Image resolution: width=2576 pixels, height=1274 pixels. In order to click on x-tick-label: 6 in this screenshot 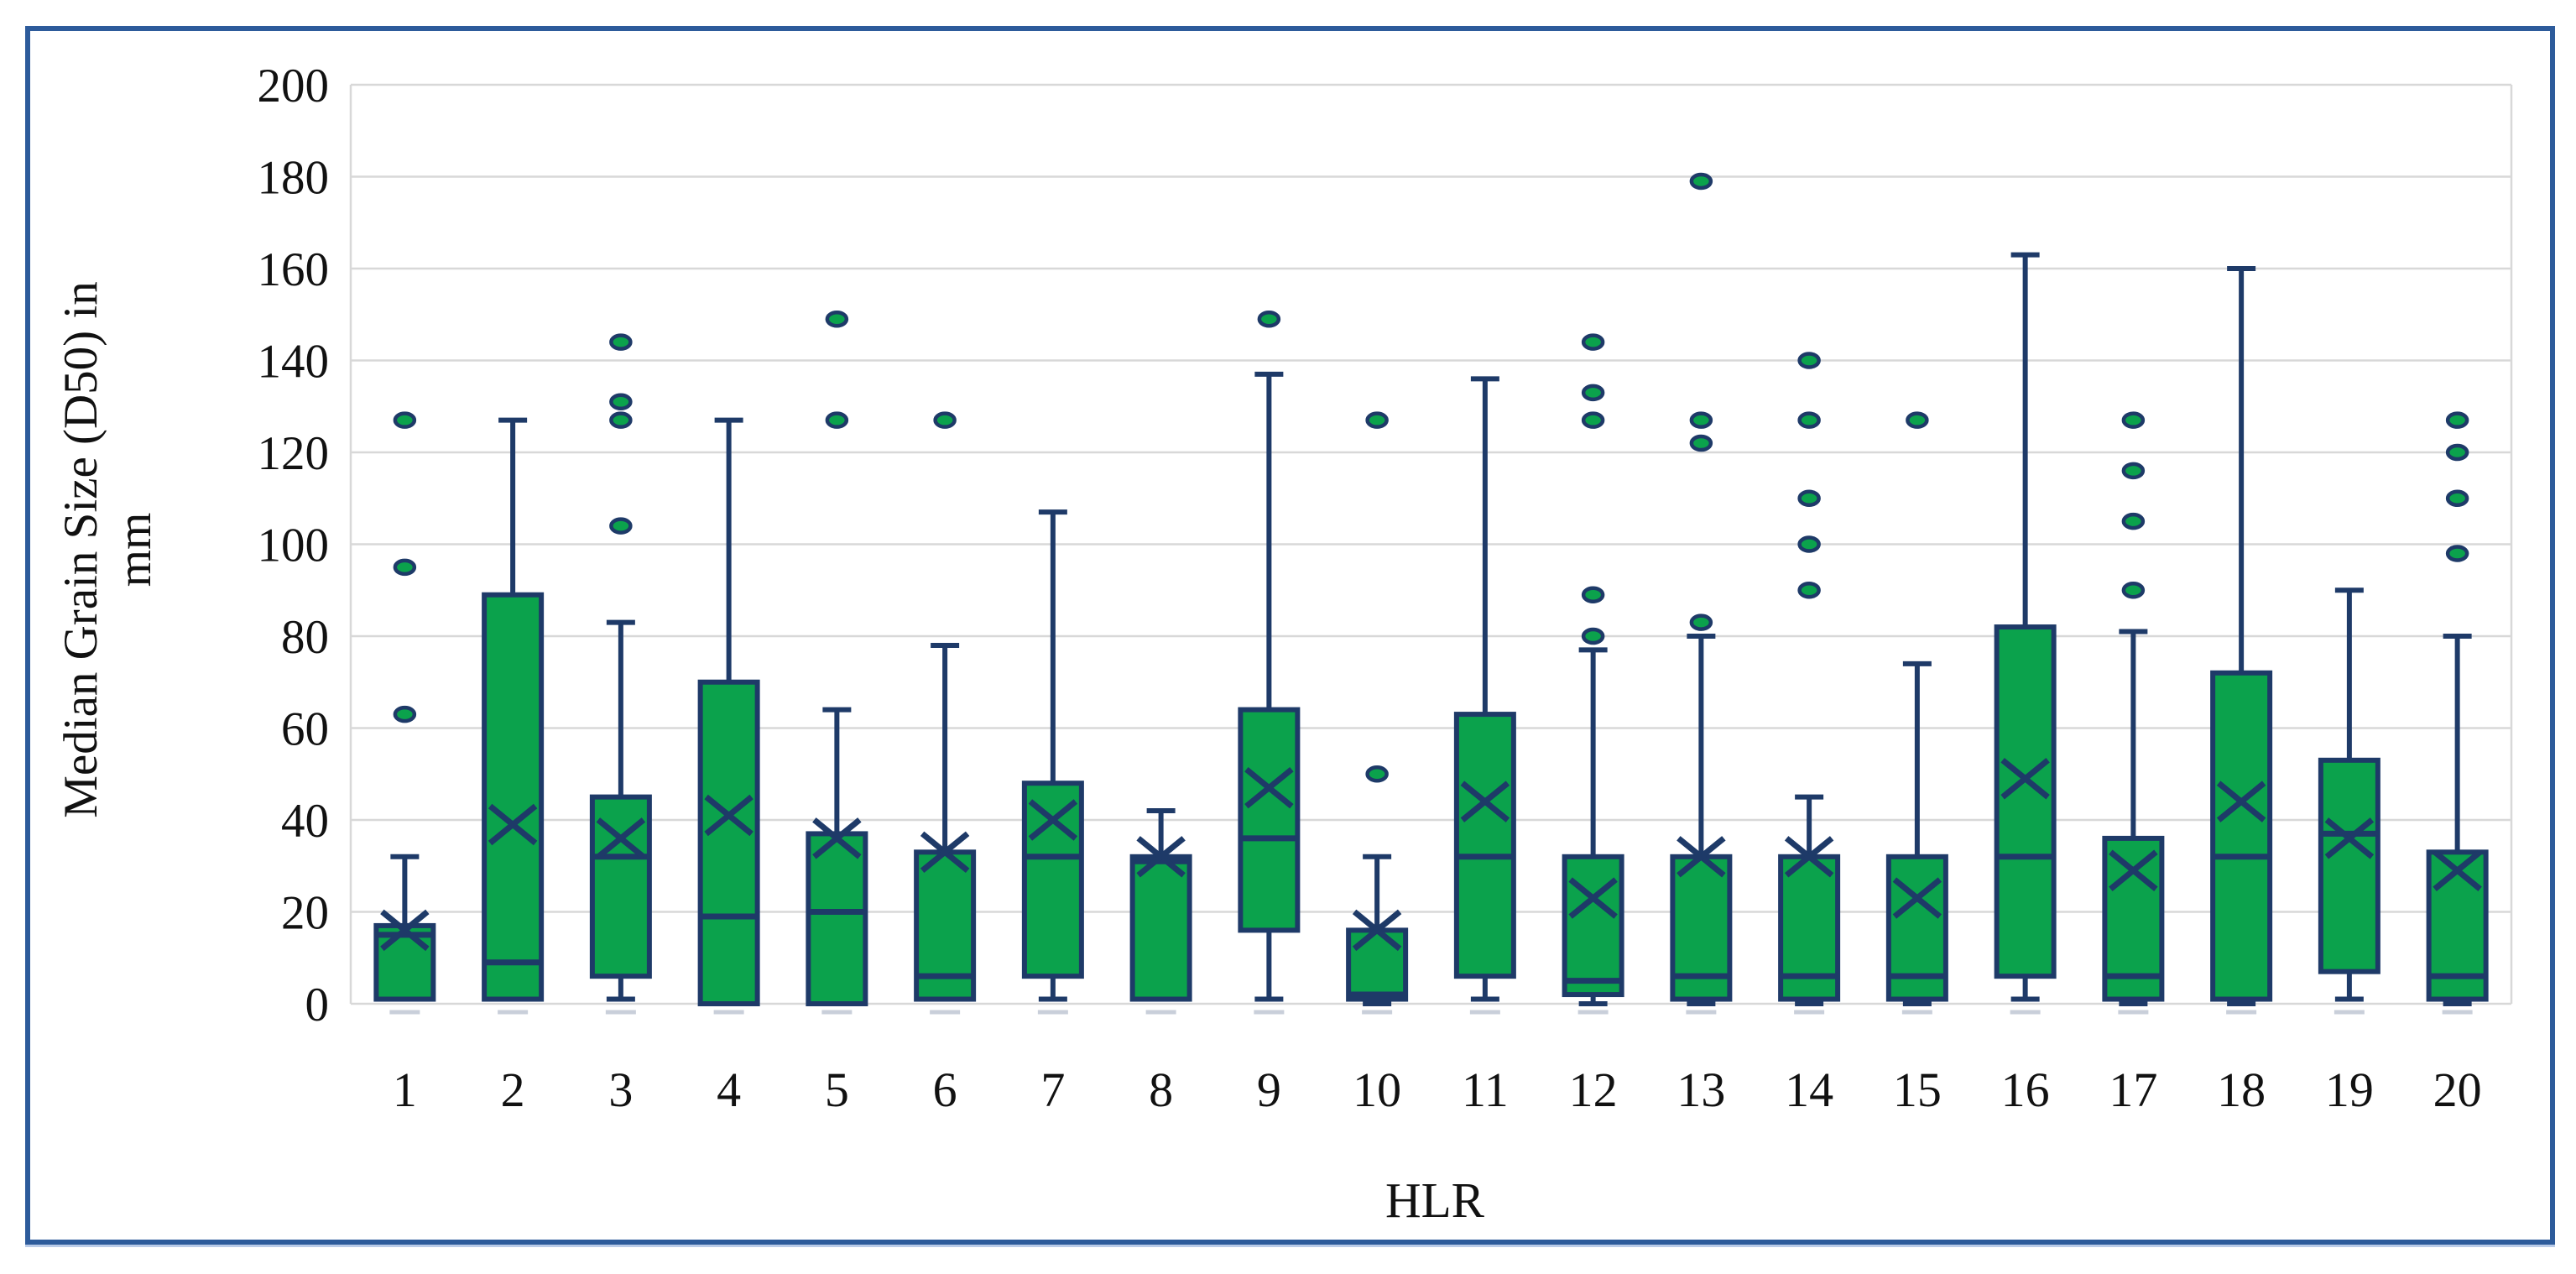, I will do `click(945, 1090)`.